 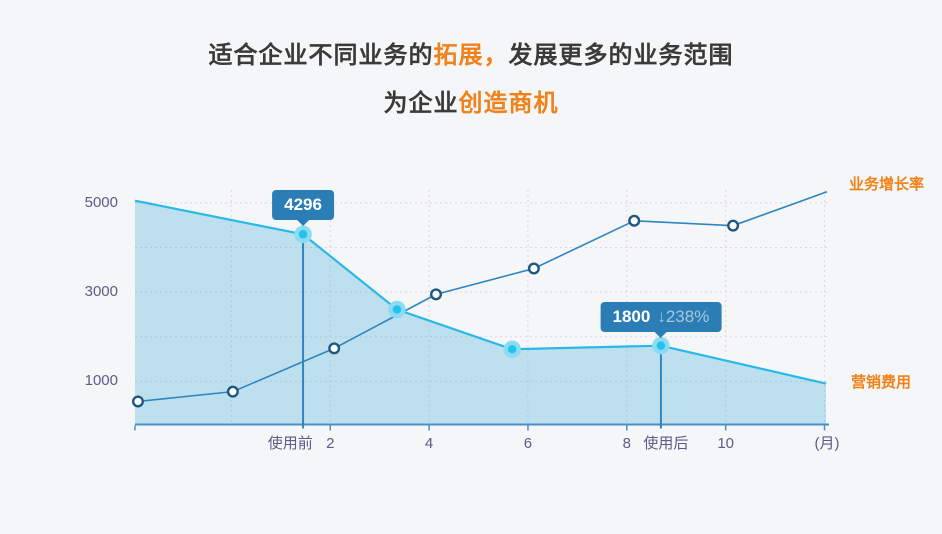 I want to click on title-line-2-text: 为企业, so click(x=421, y=103).